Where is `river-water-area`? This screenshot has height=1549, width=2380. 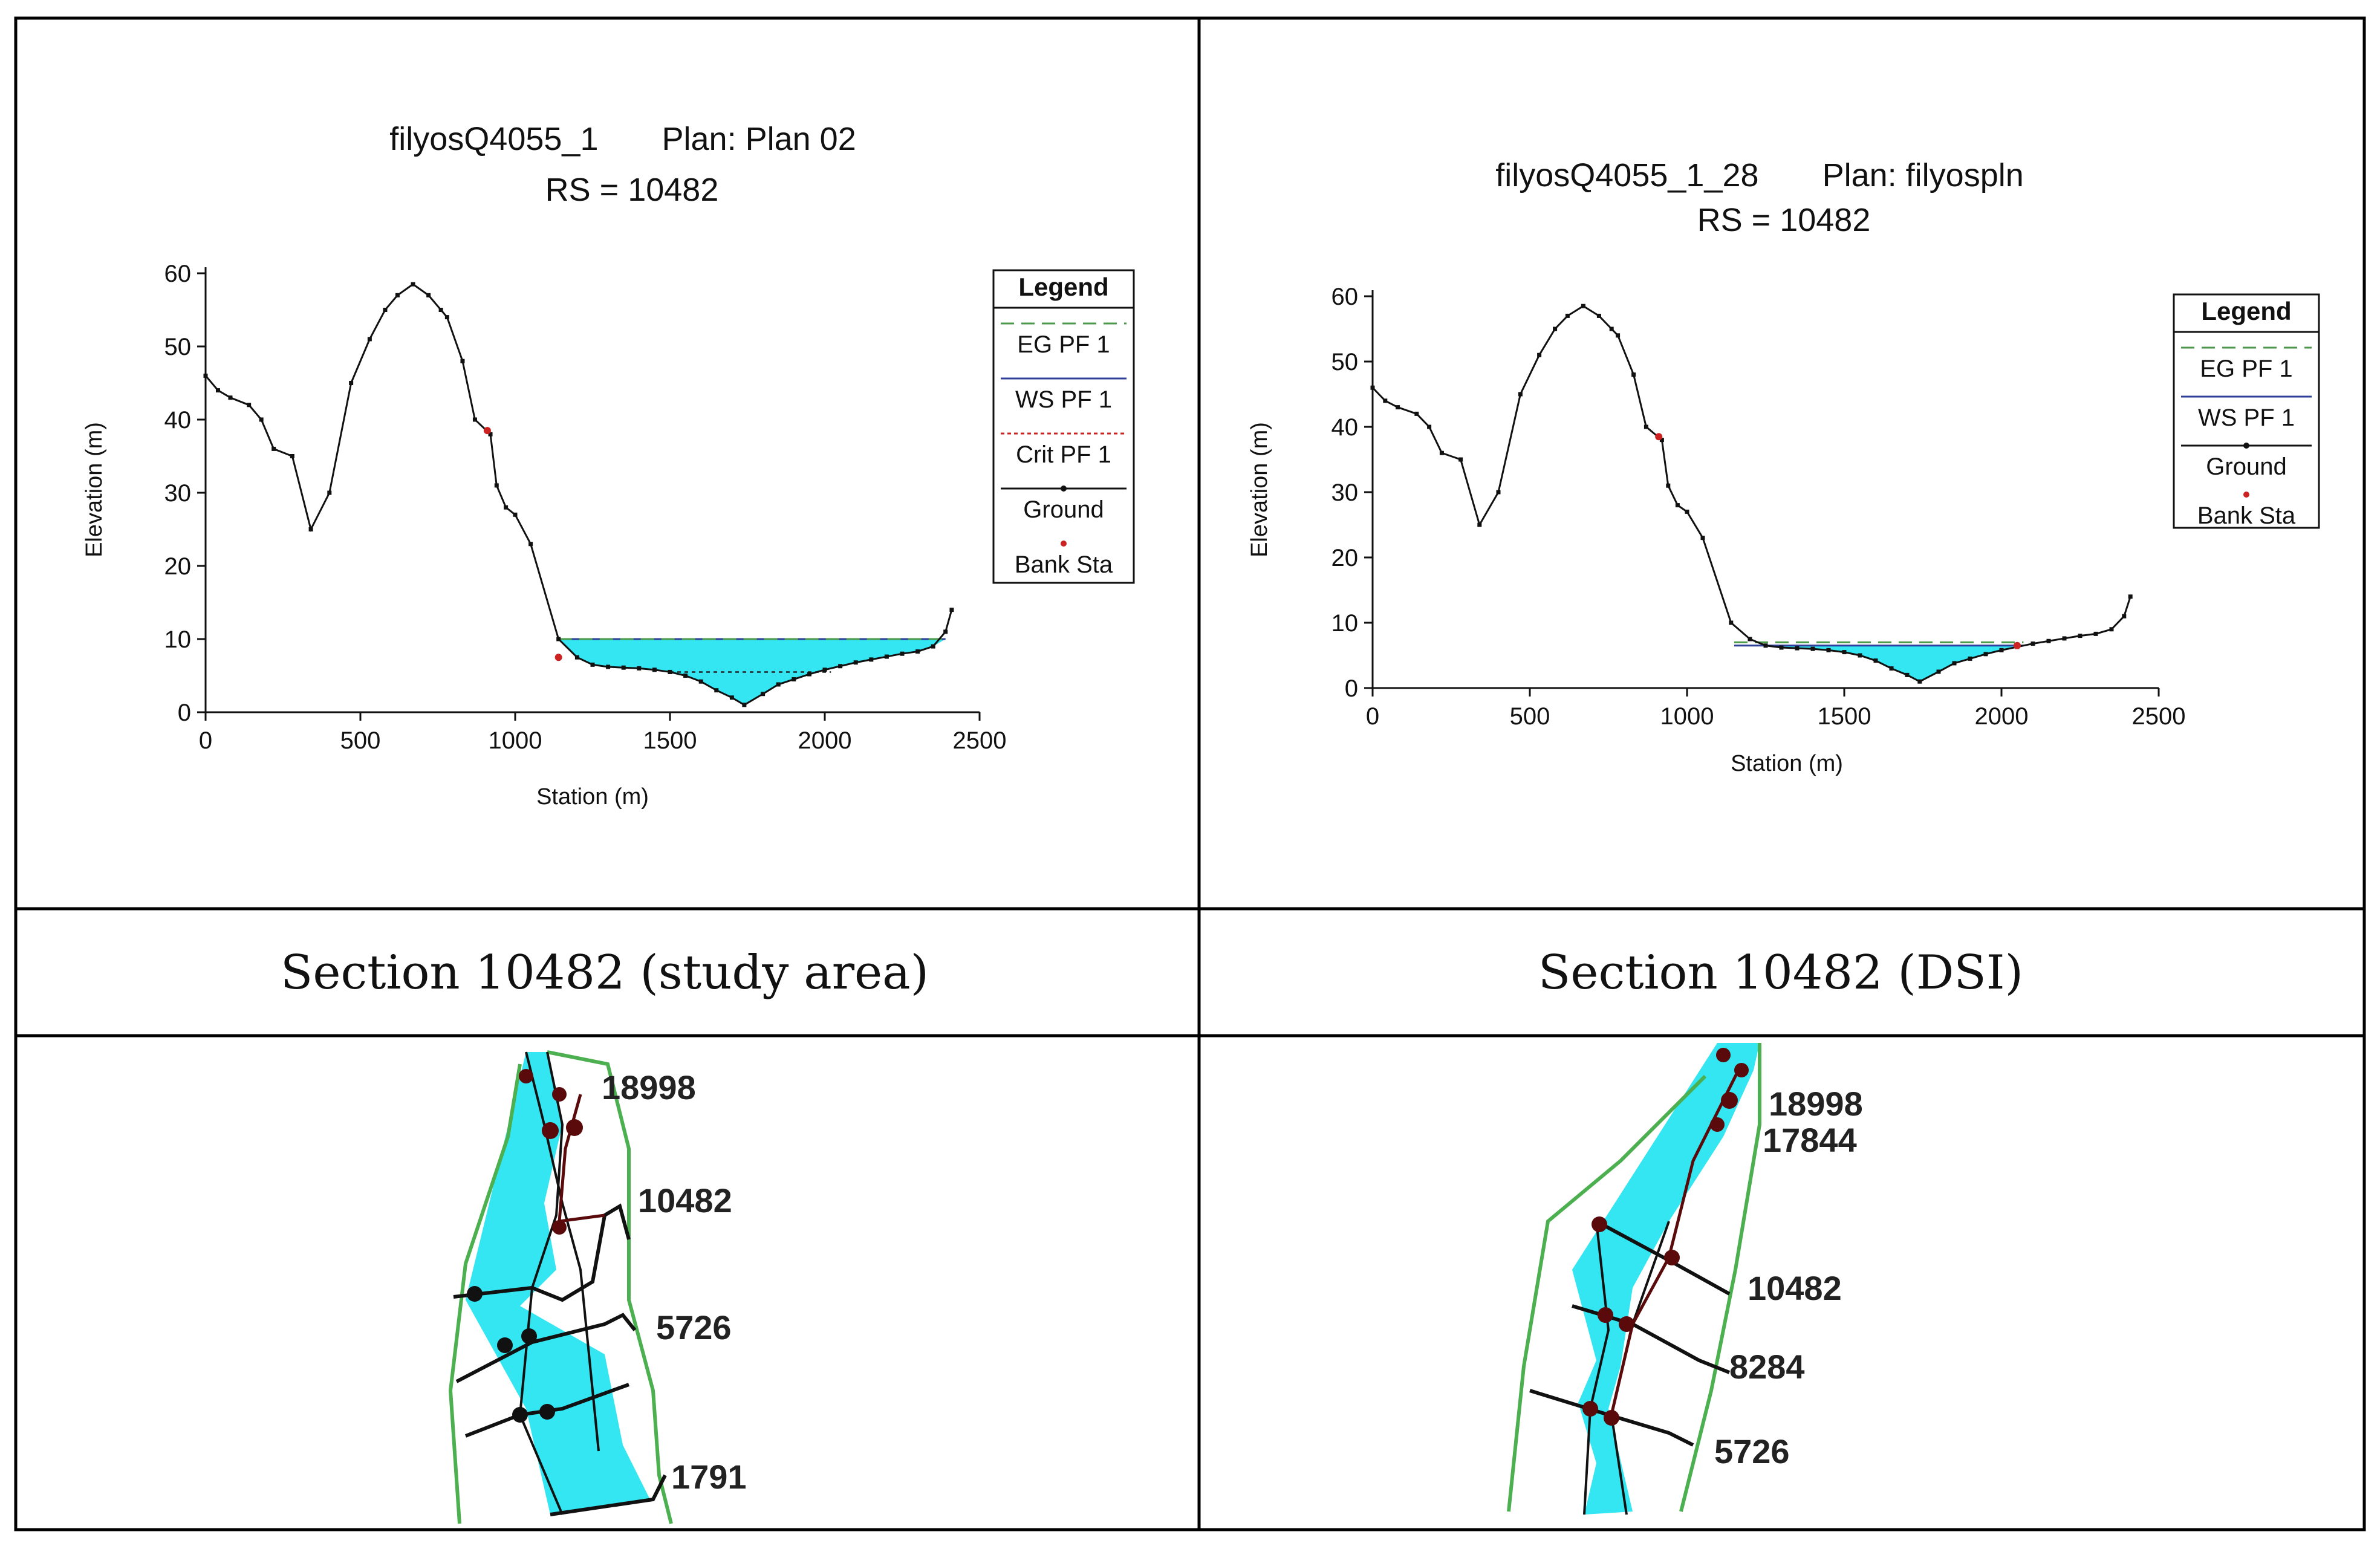
river-water-area is located at coordinates (558, 1283).